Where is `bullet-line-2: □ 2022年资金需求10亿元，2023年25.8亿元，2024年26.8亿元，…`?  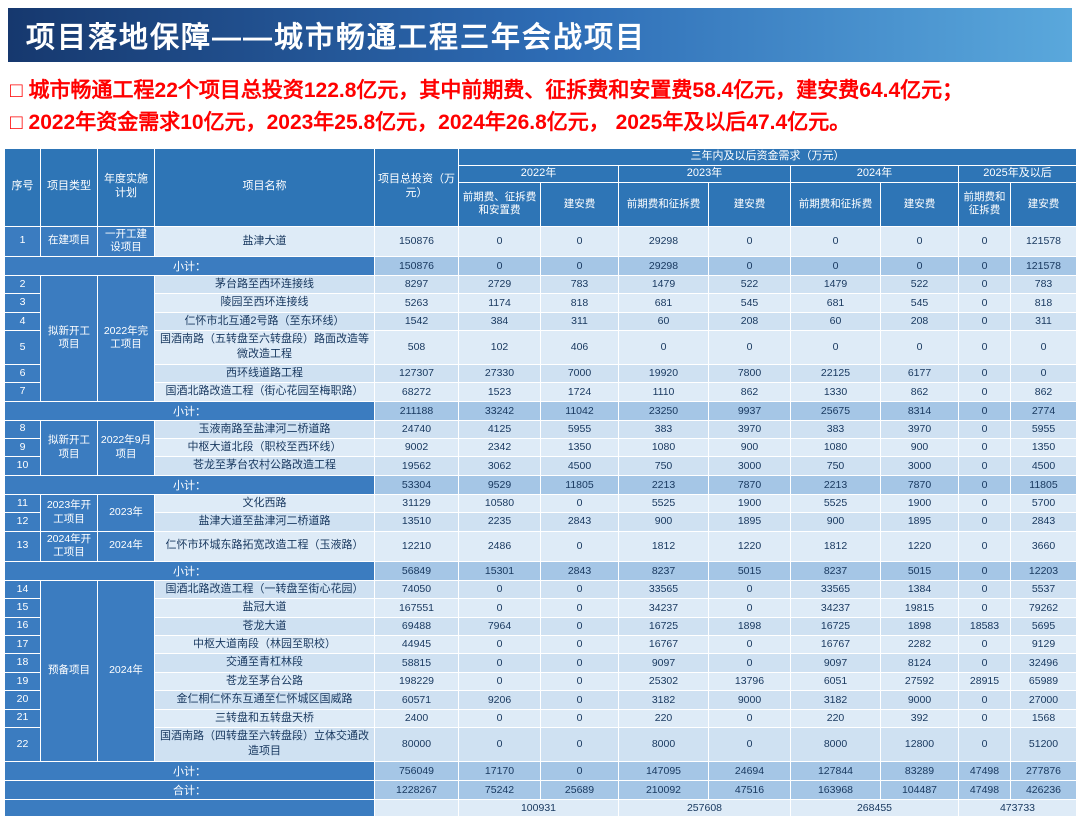 bullet-line-2: □ 2022年资金需求10亿元，2023年25.8亿元，2024年26.8亿元，… is located at coordinates (430, 122).